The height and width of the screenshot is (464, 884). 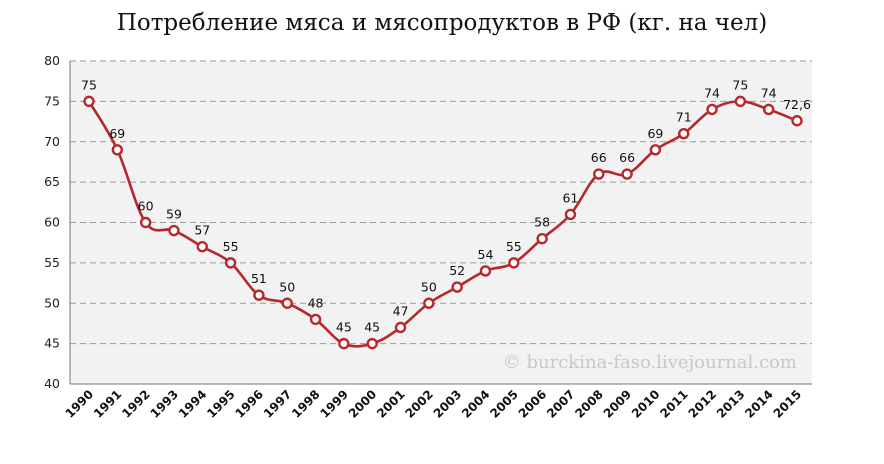 I want to click on data-point-2012, so click(x=712, y=109).